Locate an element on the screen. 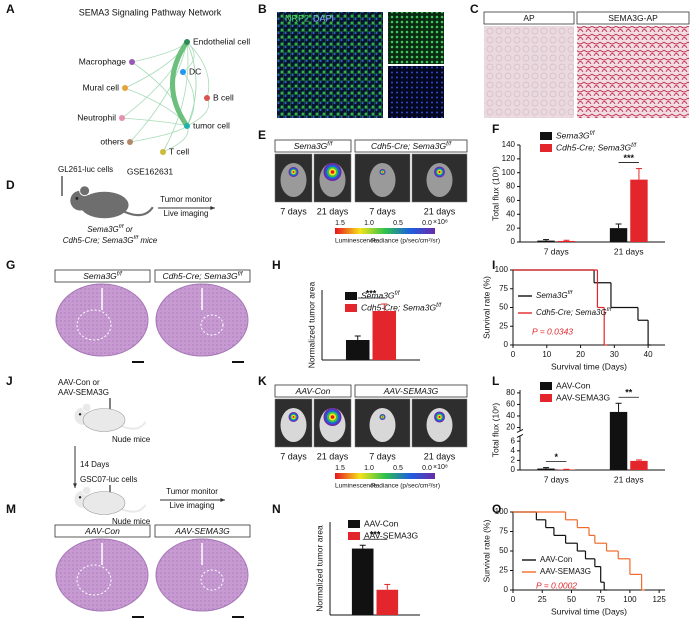  ap-image is located at coordinates (529, 72).